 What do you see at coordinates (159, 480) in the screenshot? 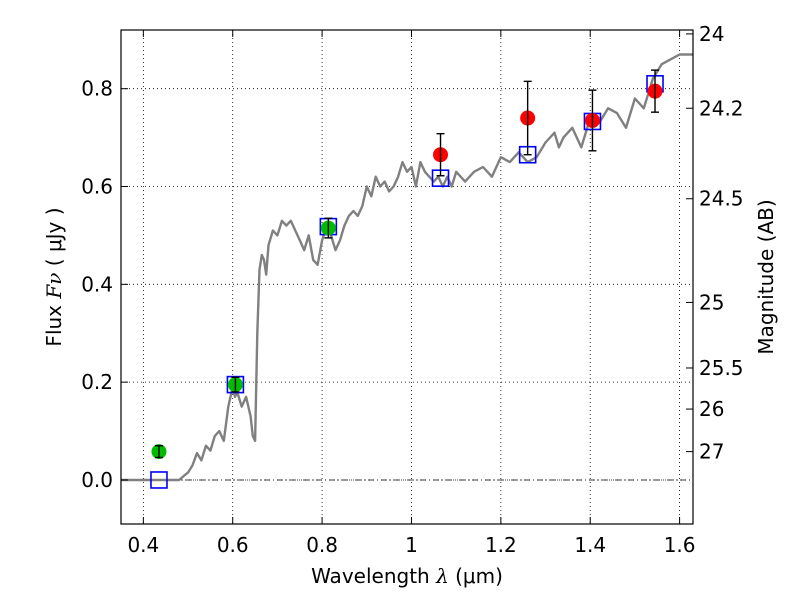
I see `model-photometry-square` at bounding box center [159, 480].